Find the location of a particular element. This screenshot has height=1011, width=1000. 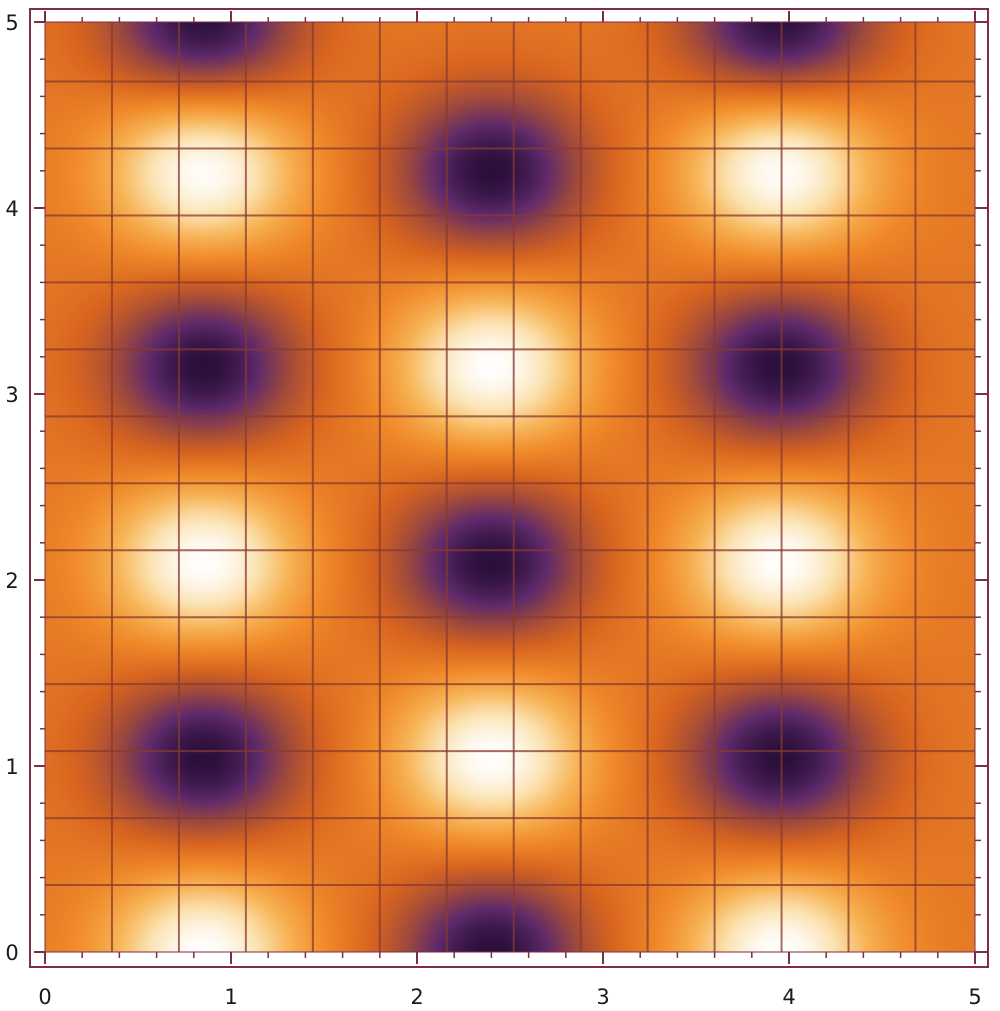

x-tick-label-2: 2 is located at coordinates (416, 997).